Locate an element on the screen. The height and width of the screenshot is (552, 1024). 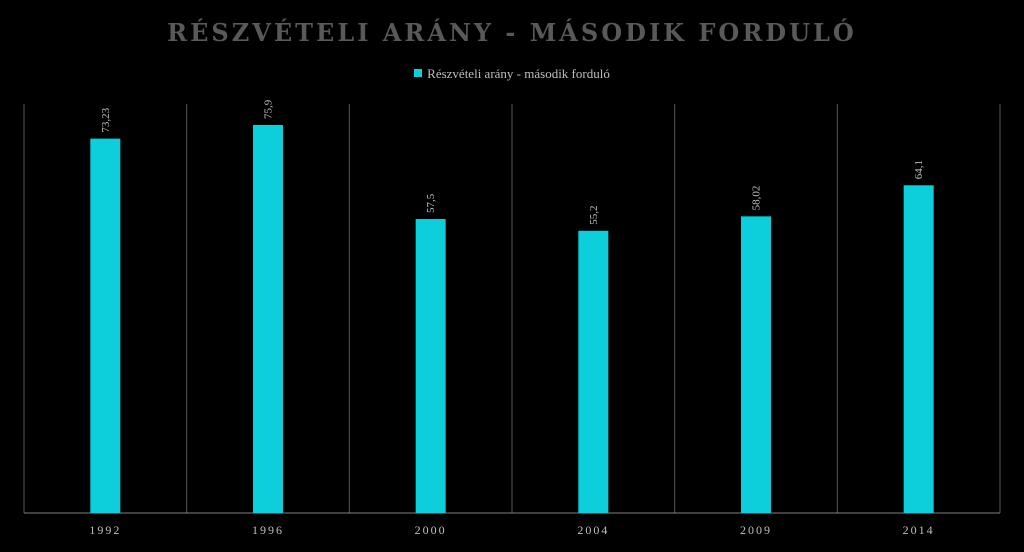
bar-2014 is located at coordinates (918, 349).